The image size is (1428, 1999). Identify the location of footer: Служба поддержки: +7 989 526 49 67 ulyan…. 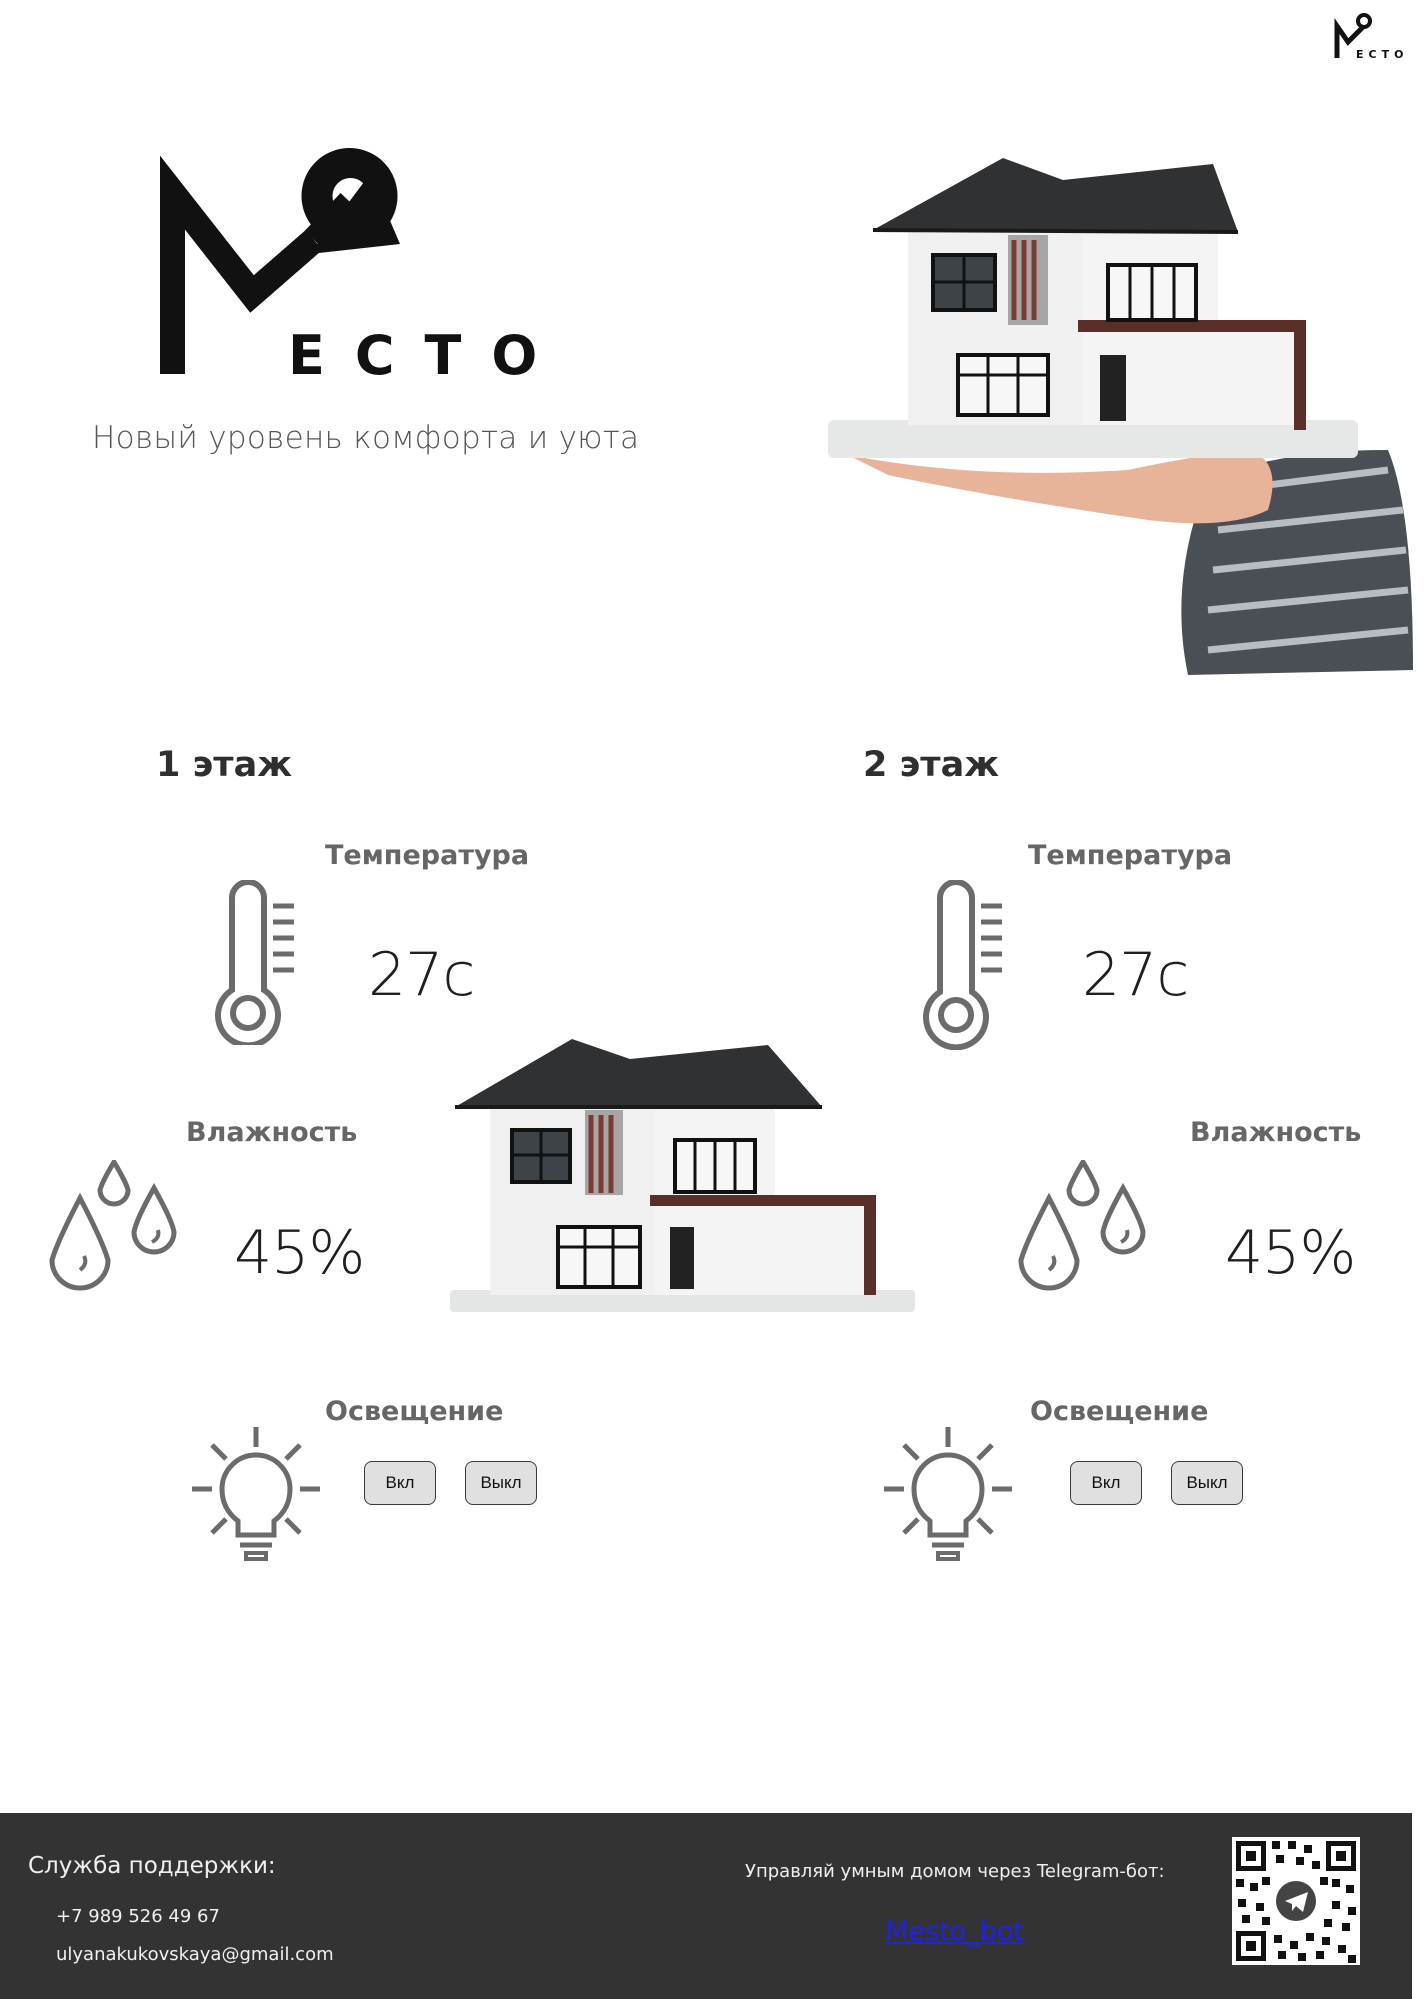
(706, 1906).